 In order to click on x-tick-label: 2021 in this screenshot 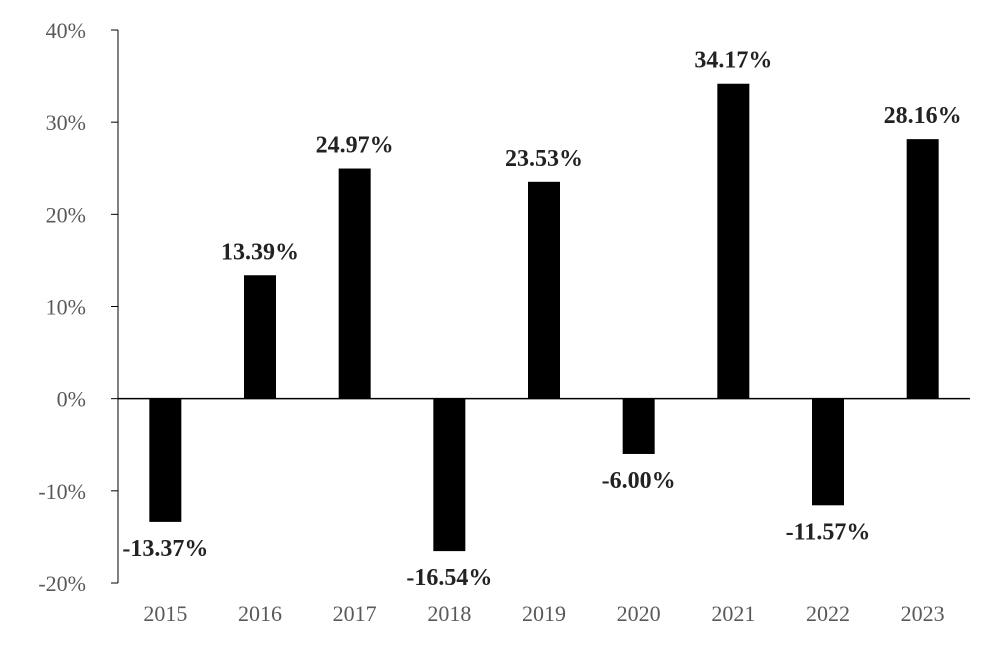, I will do `click(733, 613)`.